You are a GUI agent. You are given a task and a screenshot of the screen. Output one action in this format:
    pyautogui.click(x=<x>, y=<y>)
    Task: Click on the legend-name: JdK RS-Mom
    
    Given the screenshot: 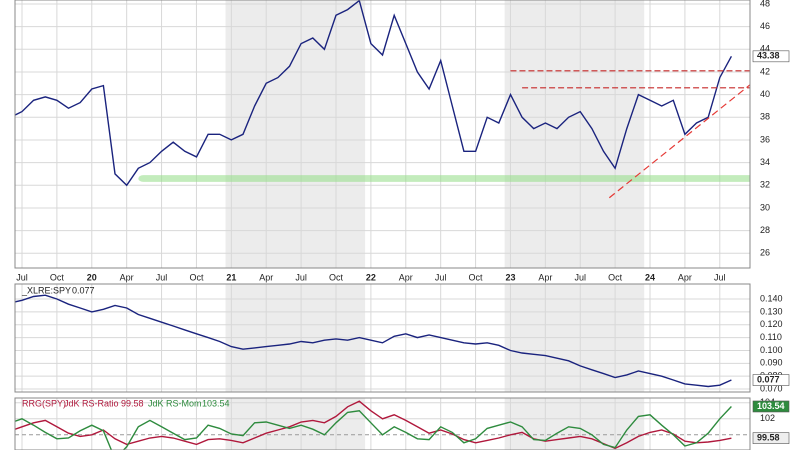 What is the action you would take?
    pyautogui.click(x=175, y=403)
    